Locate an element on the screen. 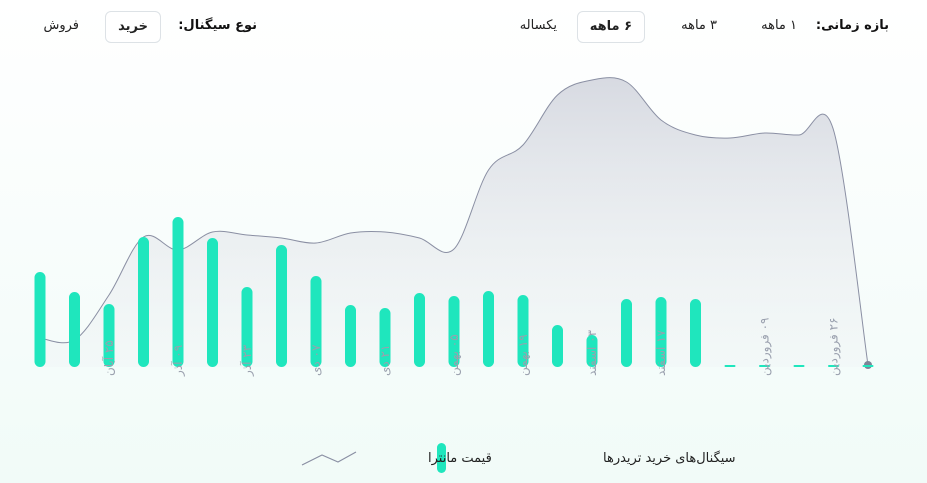  range-option: ۱ ماهه is located at coordinates (779, 25).